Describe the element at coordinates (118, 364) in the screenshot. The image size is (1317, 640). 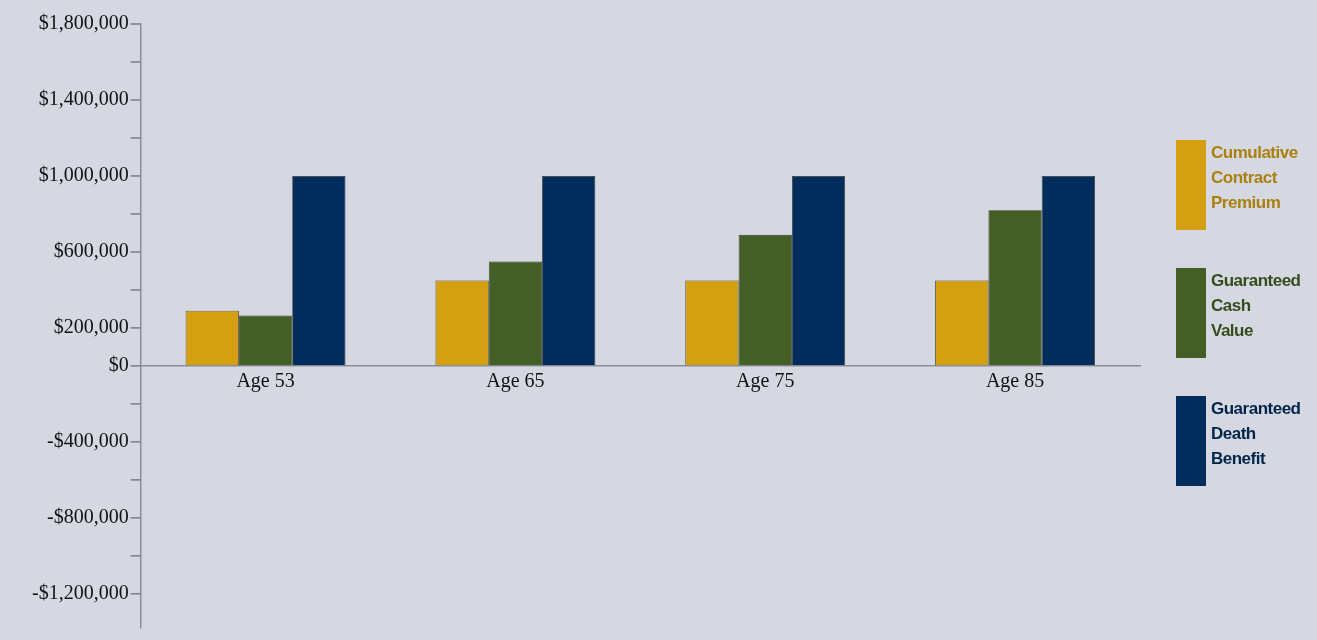
I see `y-tick-label: $0` at that location.